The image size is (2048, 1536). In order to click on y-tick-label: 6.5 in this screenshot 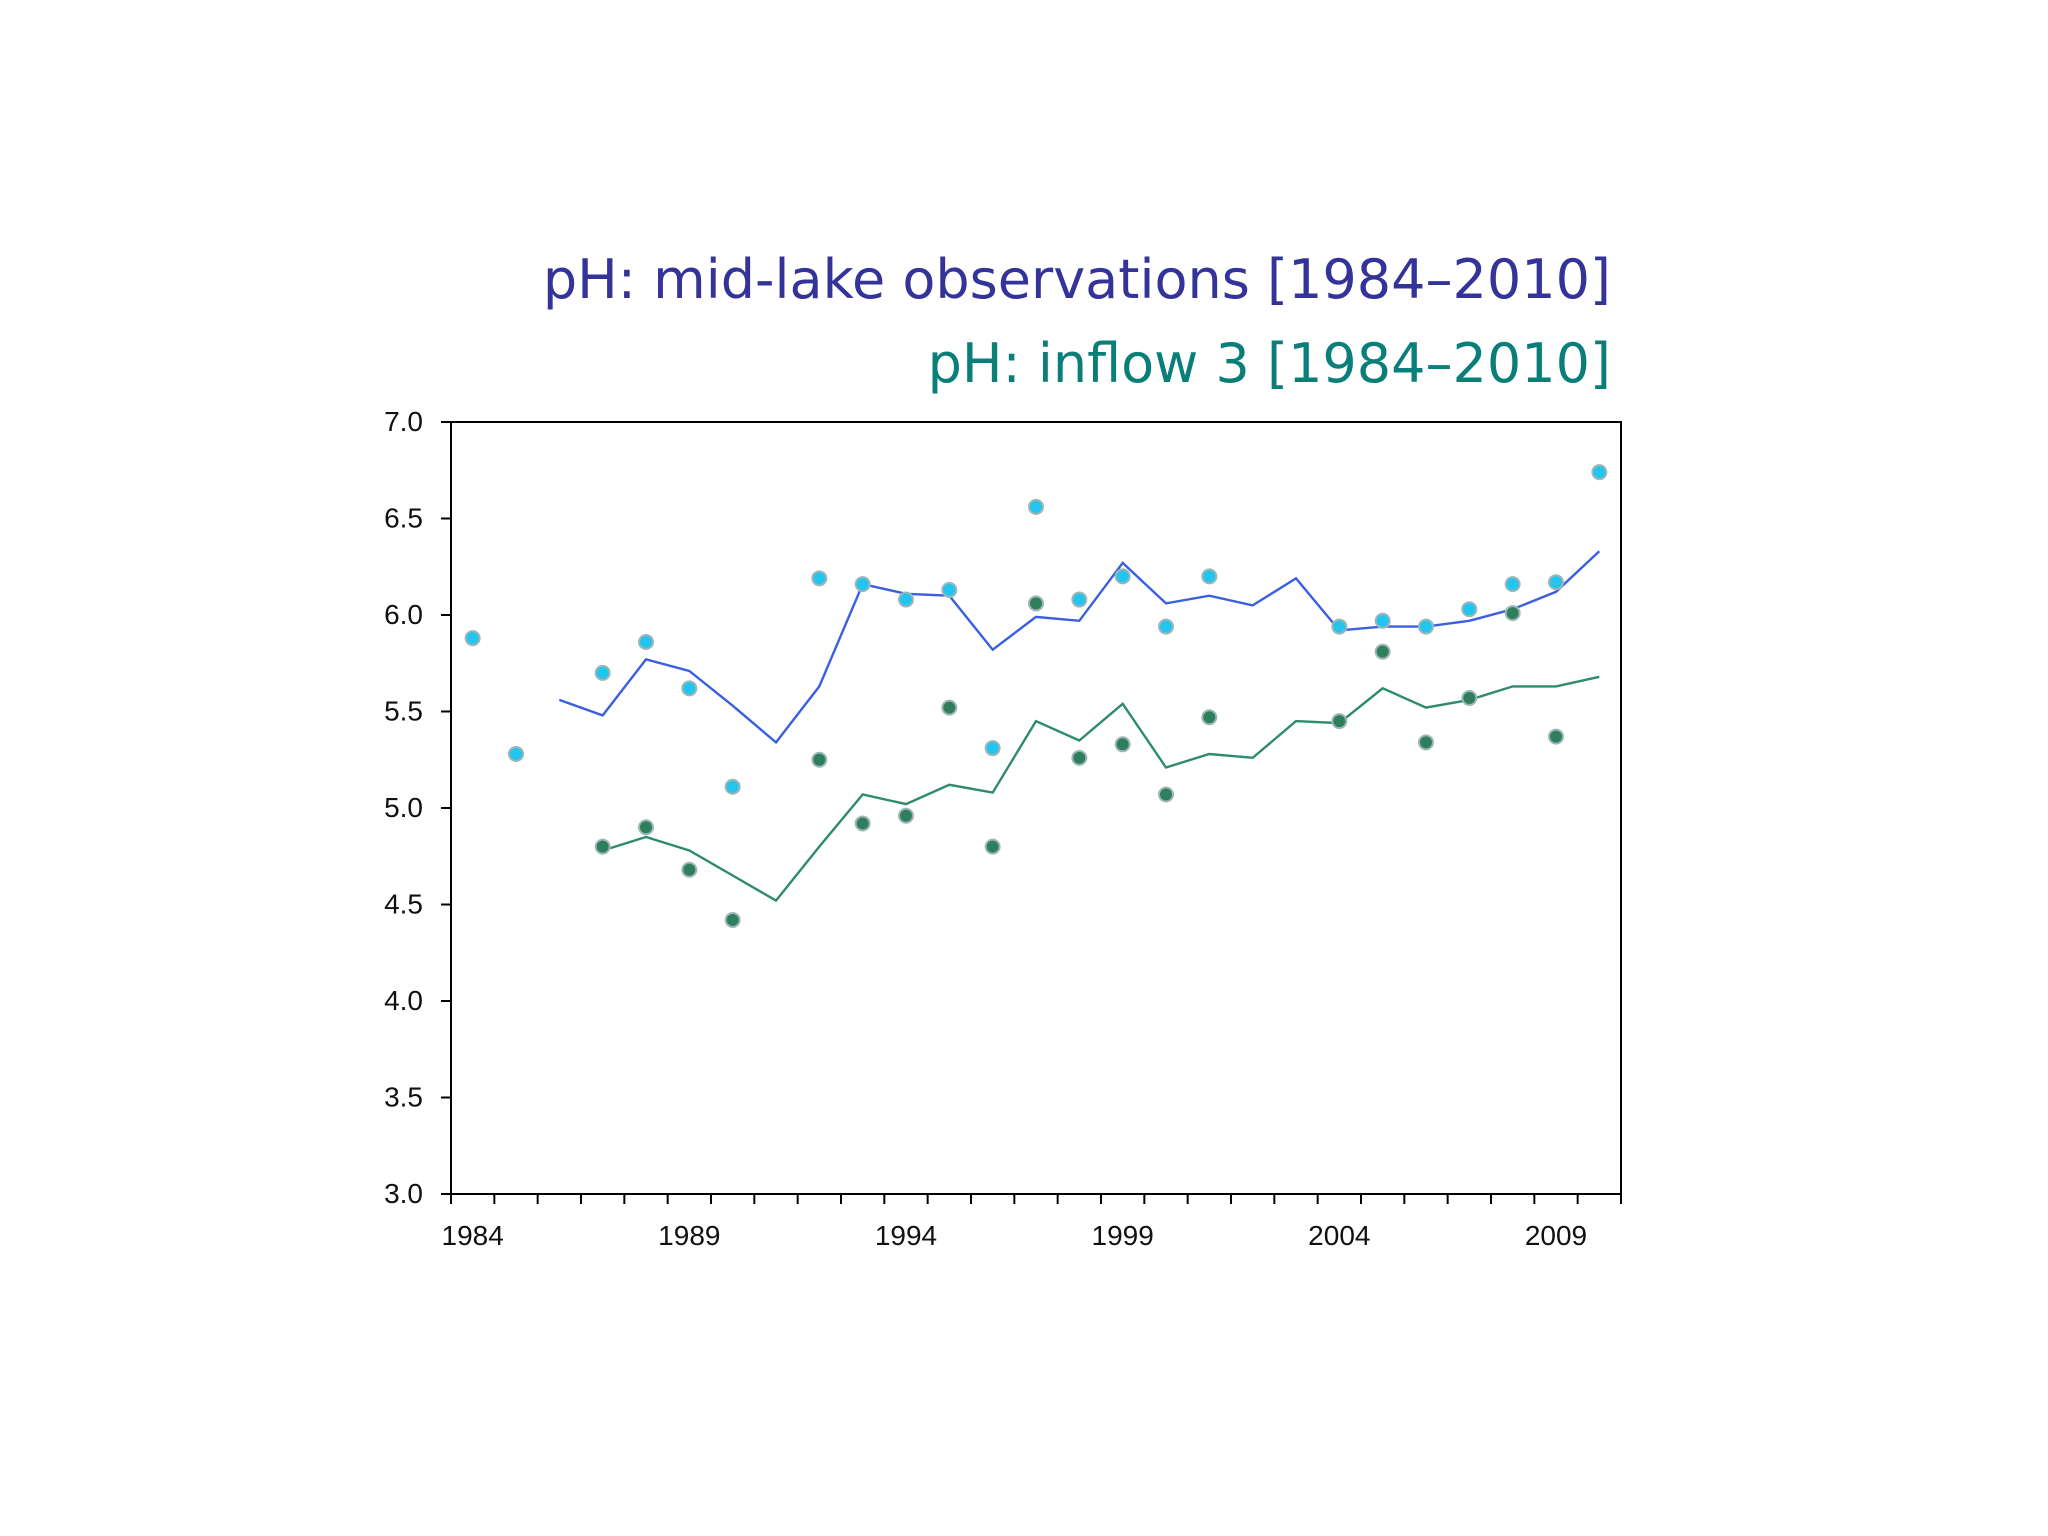, I will do `click(403, 518)`.